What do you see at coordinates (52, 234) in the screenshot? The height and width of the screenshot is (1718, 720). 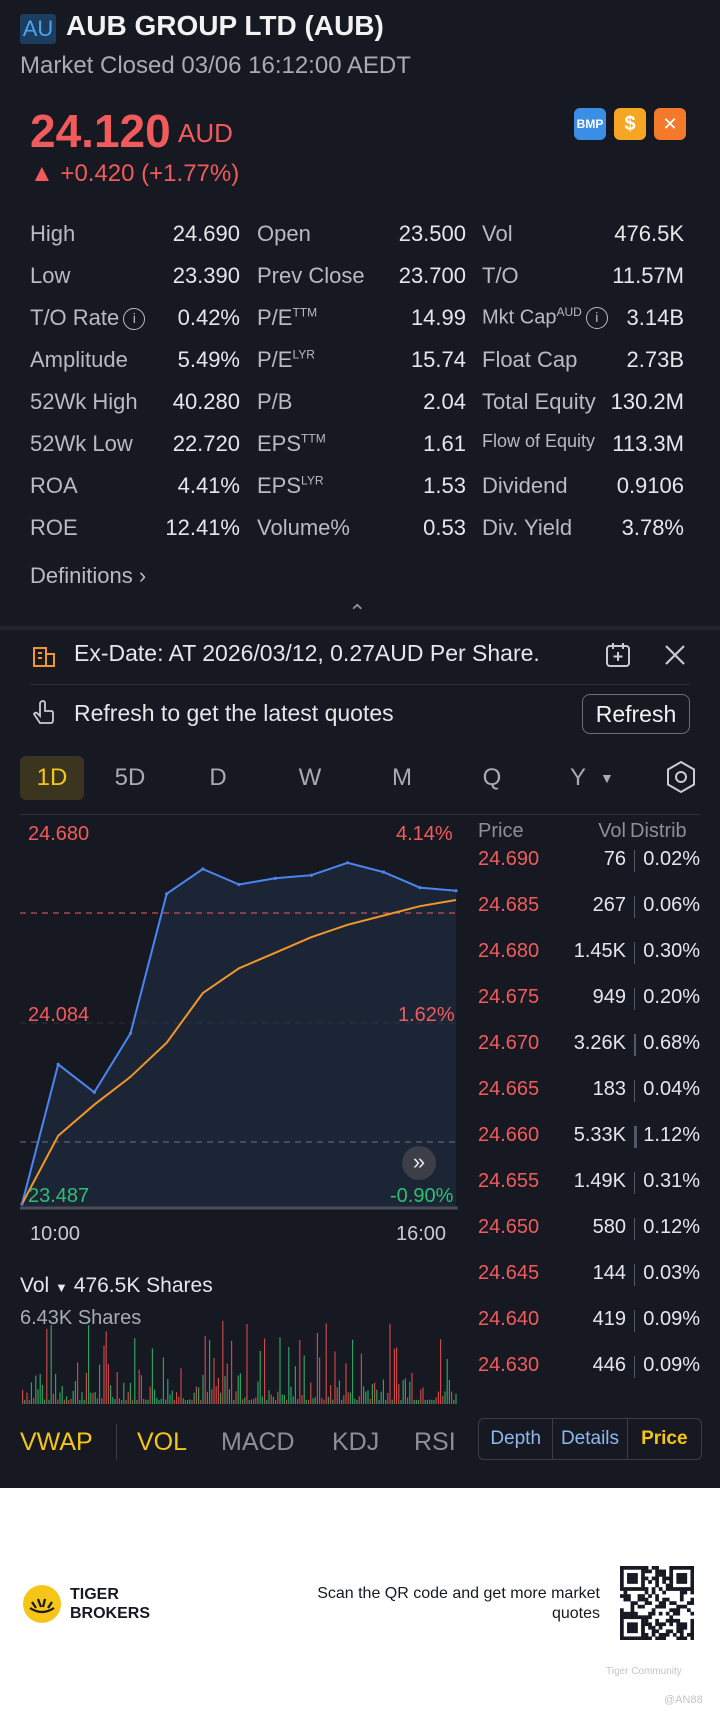 I see `stat-label: High` at bounding box center [52, 234].